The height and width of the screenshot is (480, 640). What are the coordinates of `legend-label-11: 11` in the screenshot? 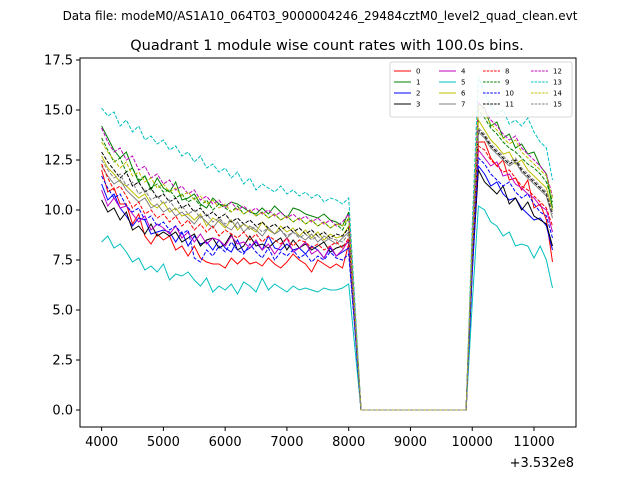 It's located at (509, 105).